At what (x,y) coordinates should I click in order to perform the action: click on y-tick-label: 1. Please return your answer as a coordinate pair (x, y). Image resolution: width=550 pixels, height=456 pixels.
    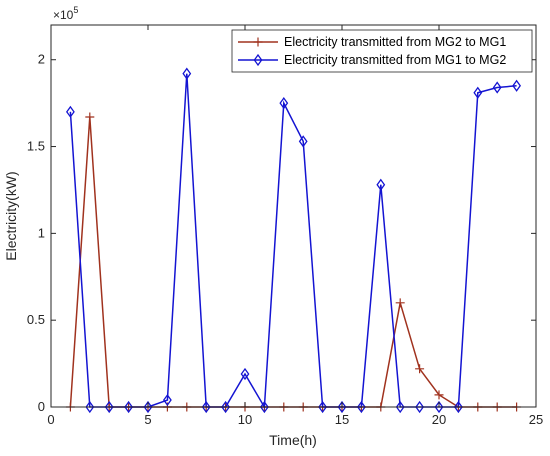
    Looking at the image, I should click on (41, 232).